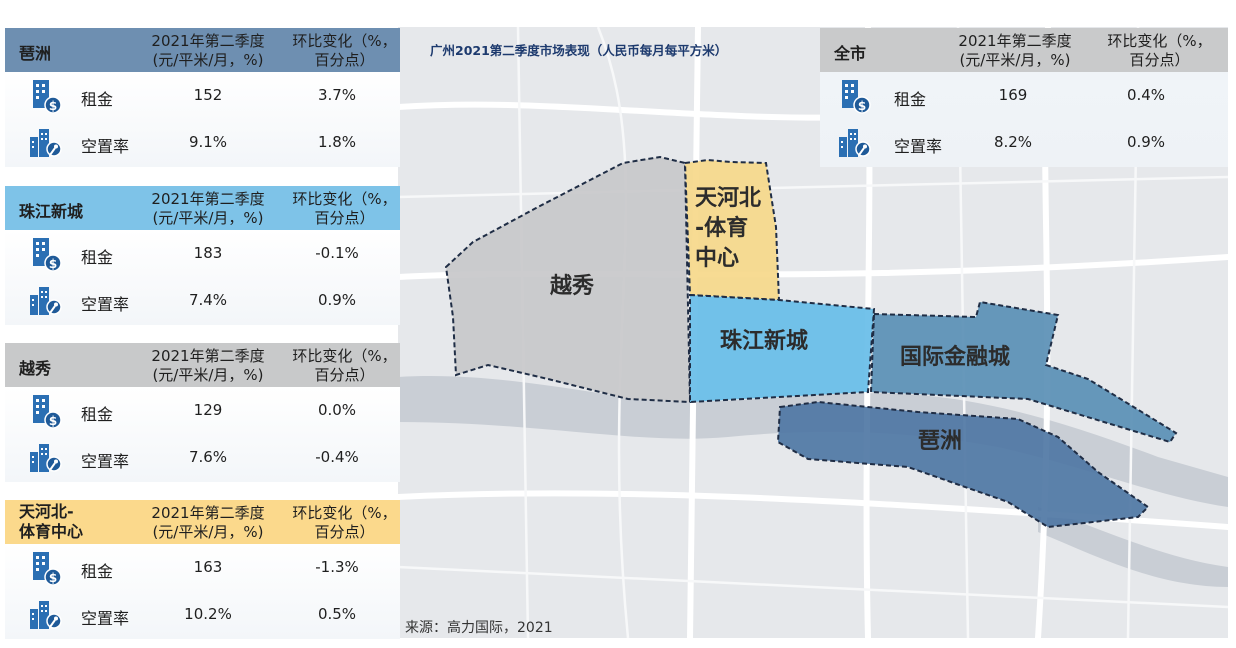 This screenshot has height=648, width=1236. I want to click on vacancy-value: 7.6%, so click(208, 457).